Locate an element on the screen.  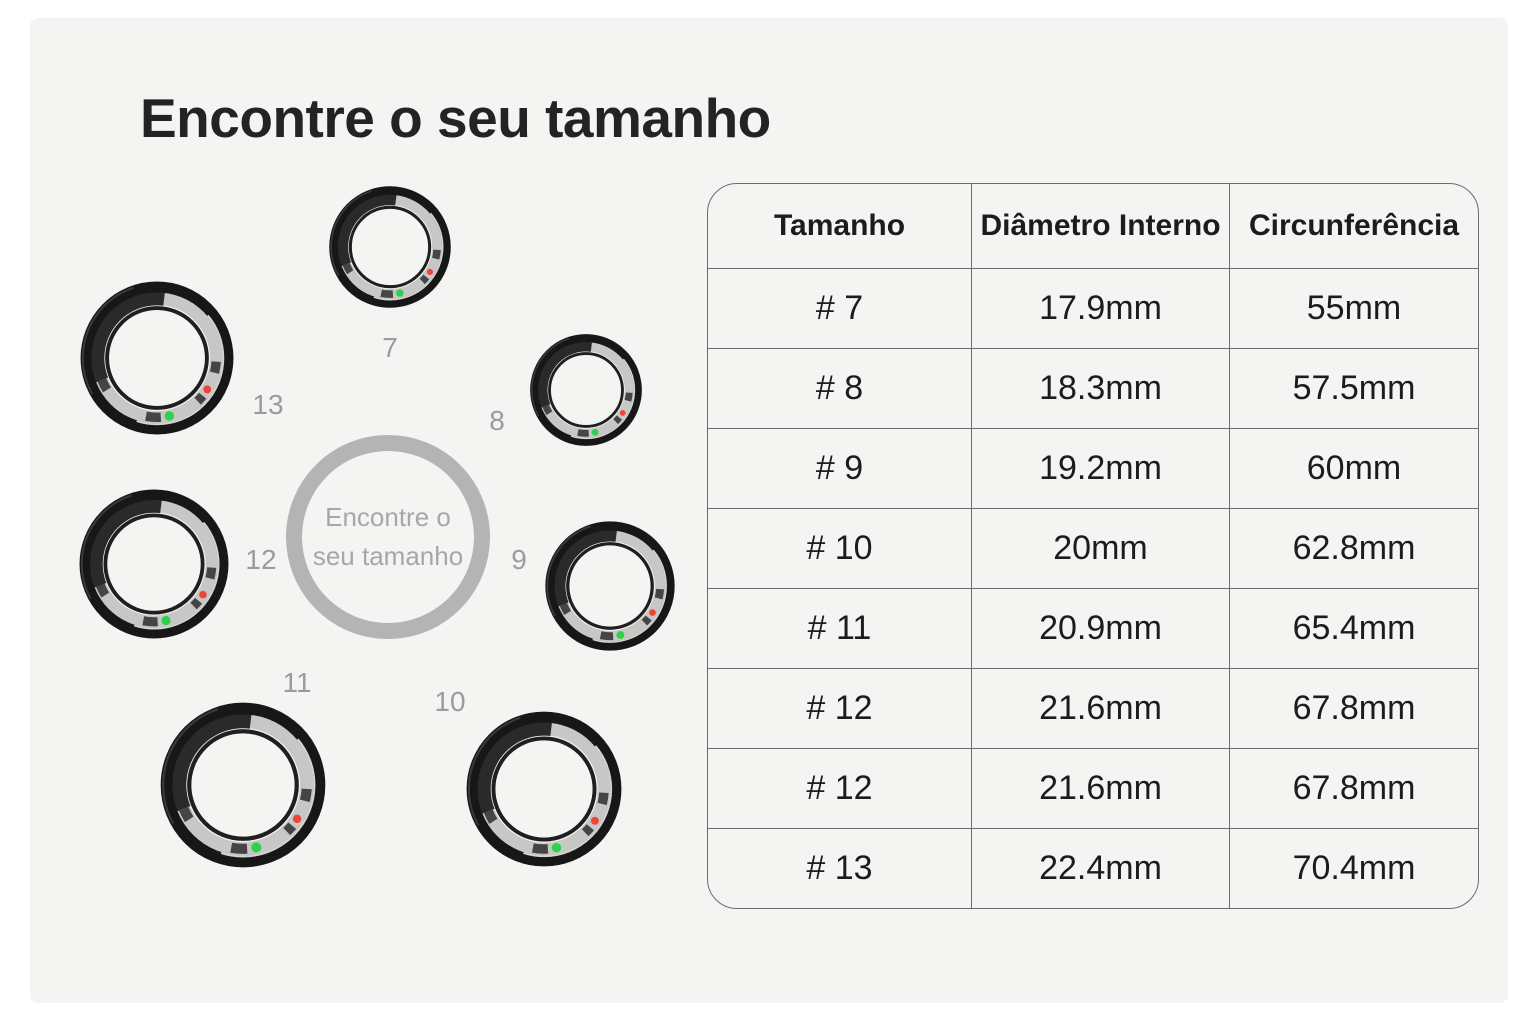
table-cell: 70.4mm is located at coordinates (1353, 868).